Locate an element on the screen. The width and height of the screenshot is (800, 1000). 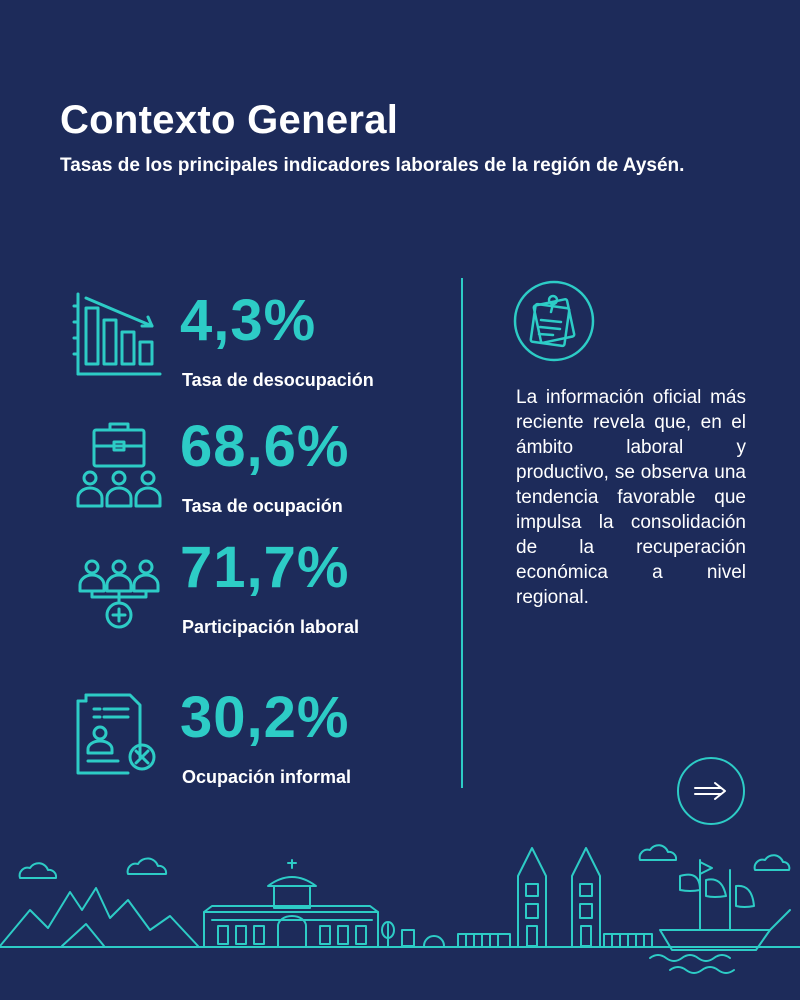
stat-informal: 30,2% Ocupación informal is located at coordinates (252, 741).